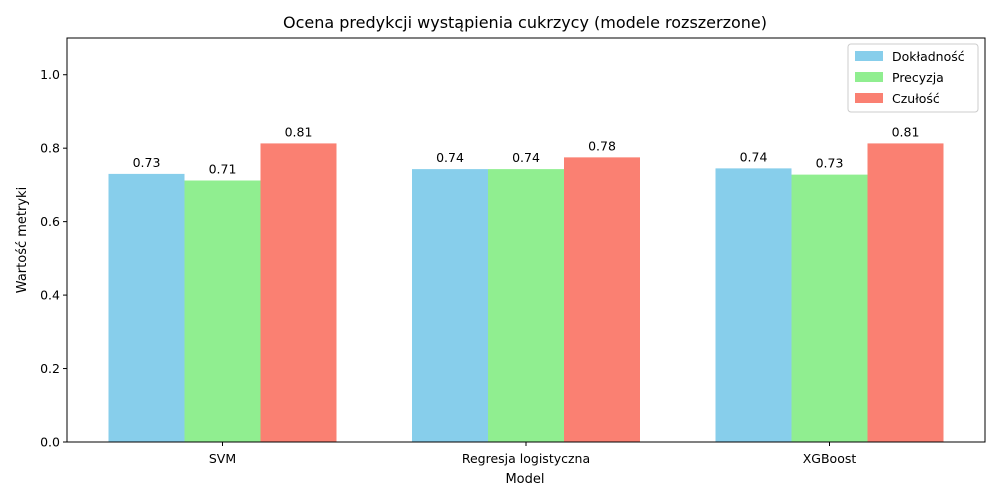 The height and width of the screenshot is (500, 1000). Describe the element at coordinates (526, 458) in the screenshot. I see `x-tick-label: Regresja logistyczna` at that location.